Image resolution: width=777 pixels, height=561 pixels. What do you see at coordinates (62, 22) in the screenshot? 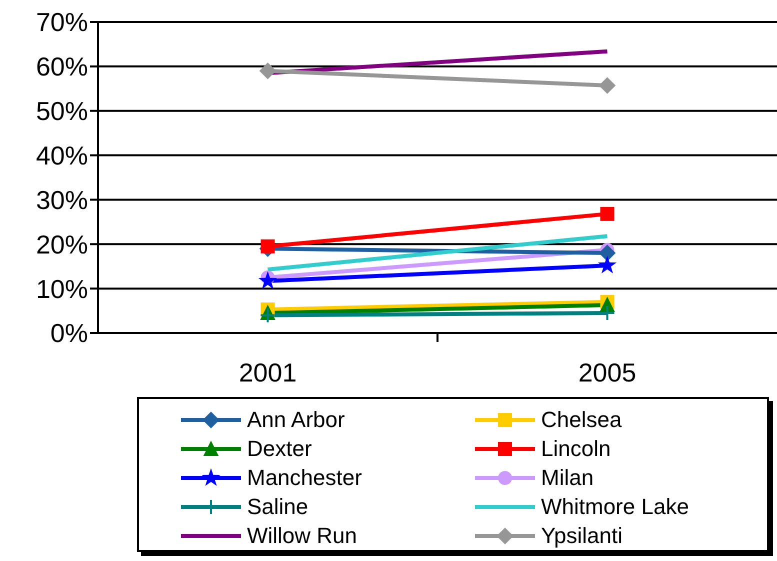
I see `y-tick-label: 70%` at bounding box center [62, 22].